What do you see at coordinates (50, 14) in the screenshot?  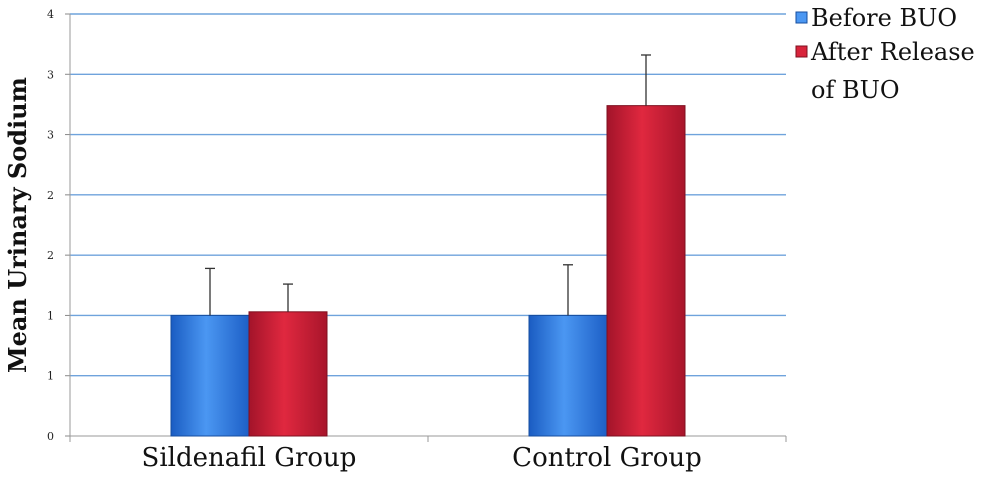 I see `y-tick-label: 4` at bounding box center [50, 14].